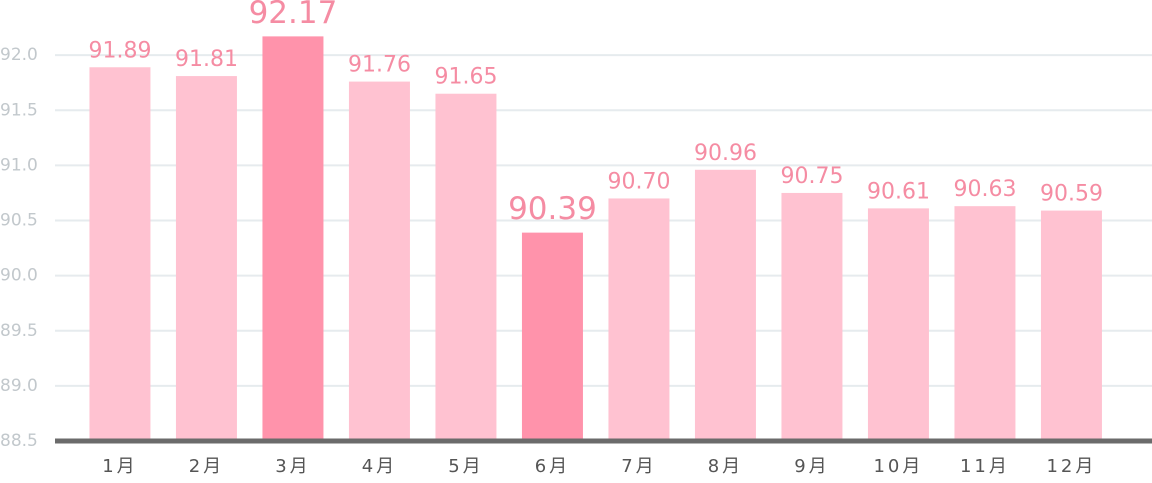 This screenshot has height=483, width=1152. Describe the element at coordinates (1071, 194) in the screenshot. I see `value-label: 90.59` at that location.